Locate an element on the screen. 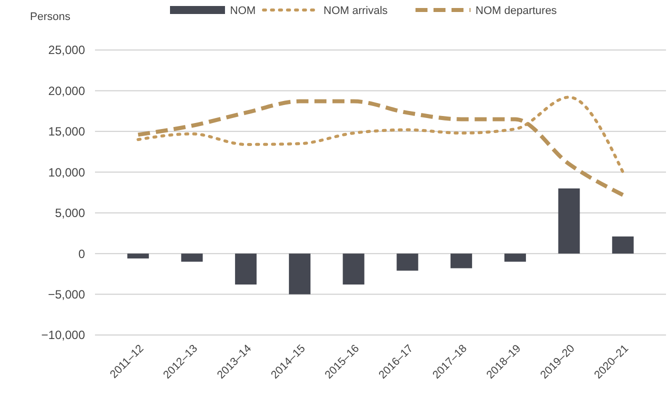 The image size is (672, 407). legend-label: NOM is located at coordinates (243, 10).